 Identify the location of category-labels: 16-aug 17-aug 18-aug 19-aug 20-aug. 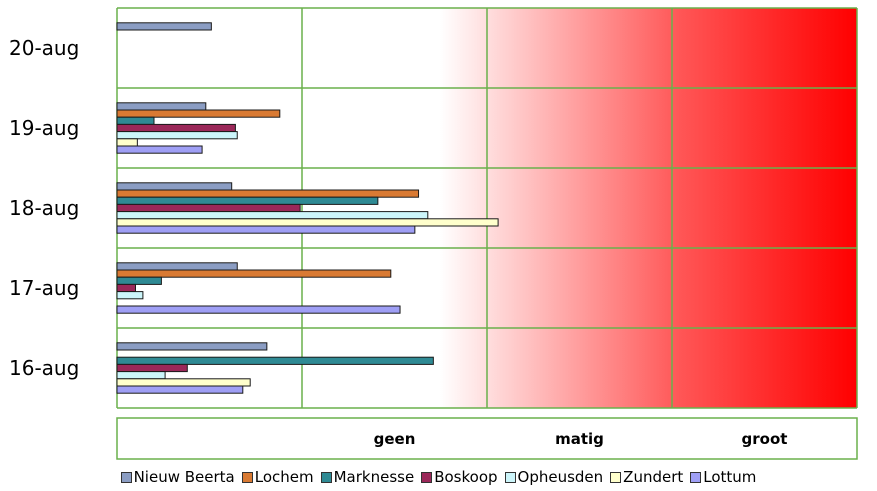
(44, 208).